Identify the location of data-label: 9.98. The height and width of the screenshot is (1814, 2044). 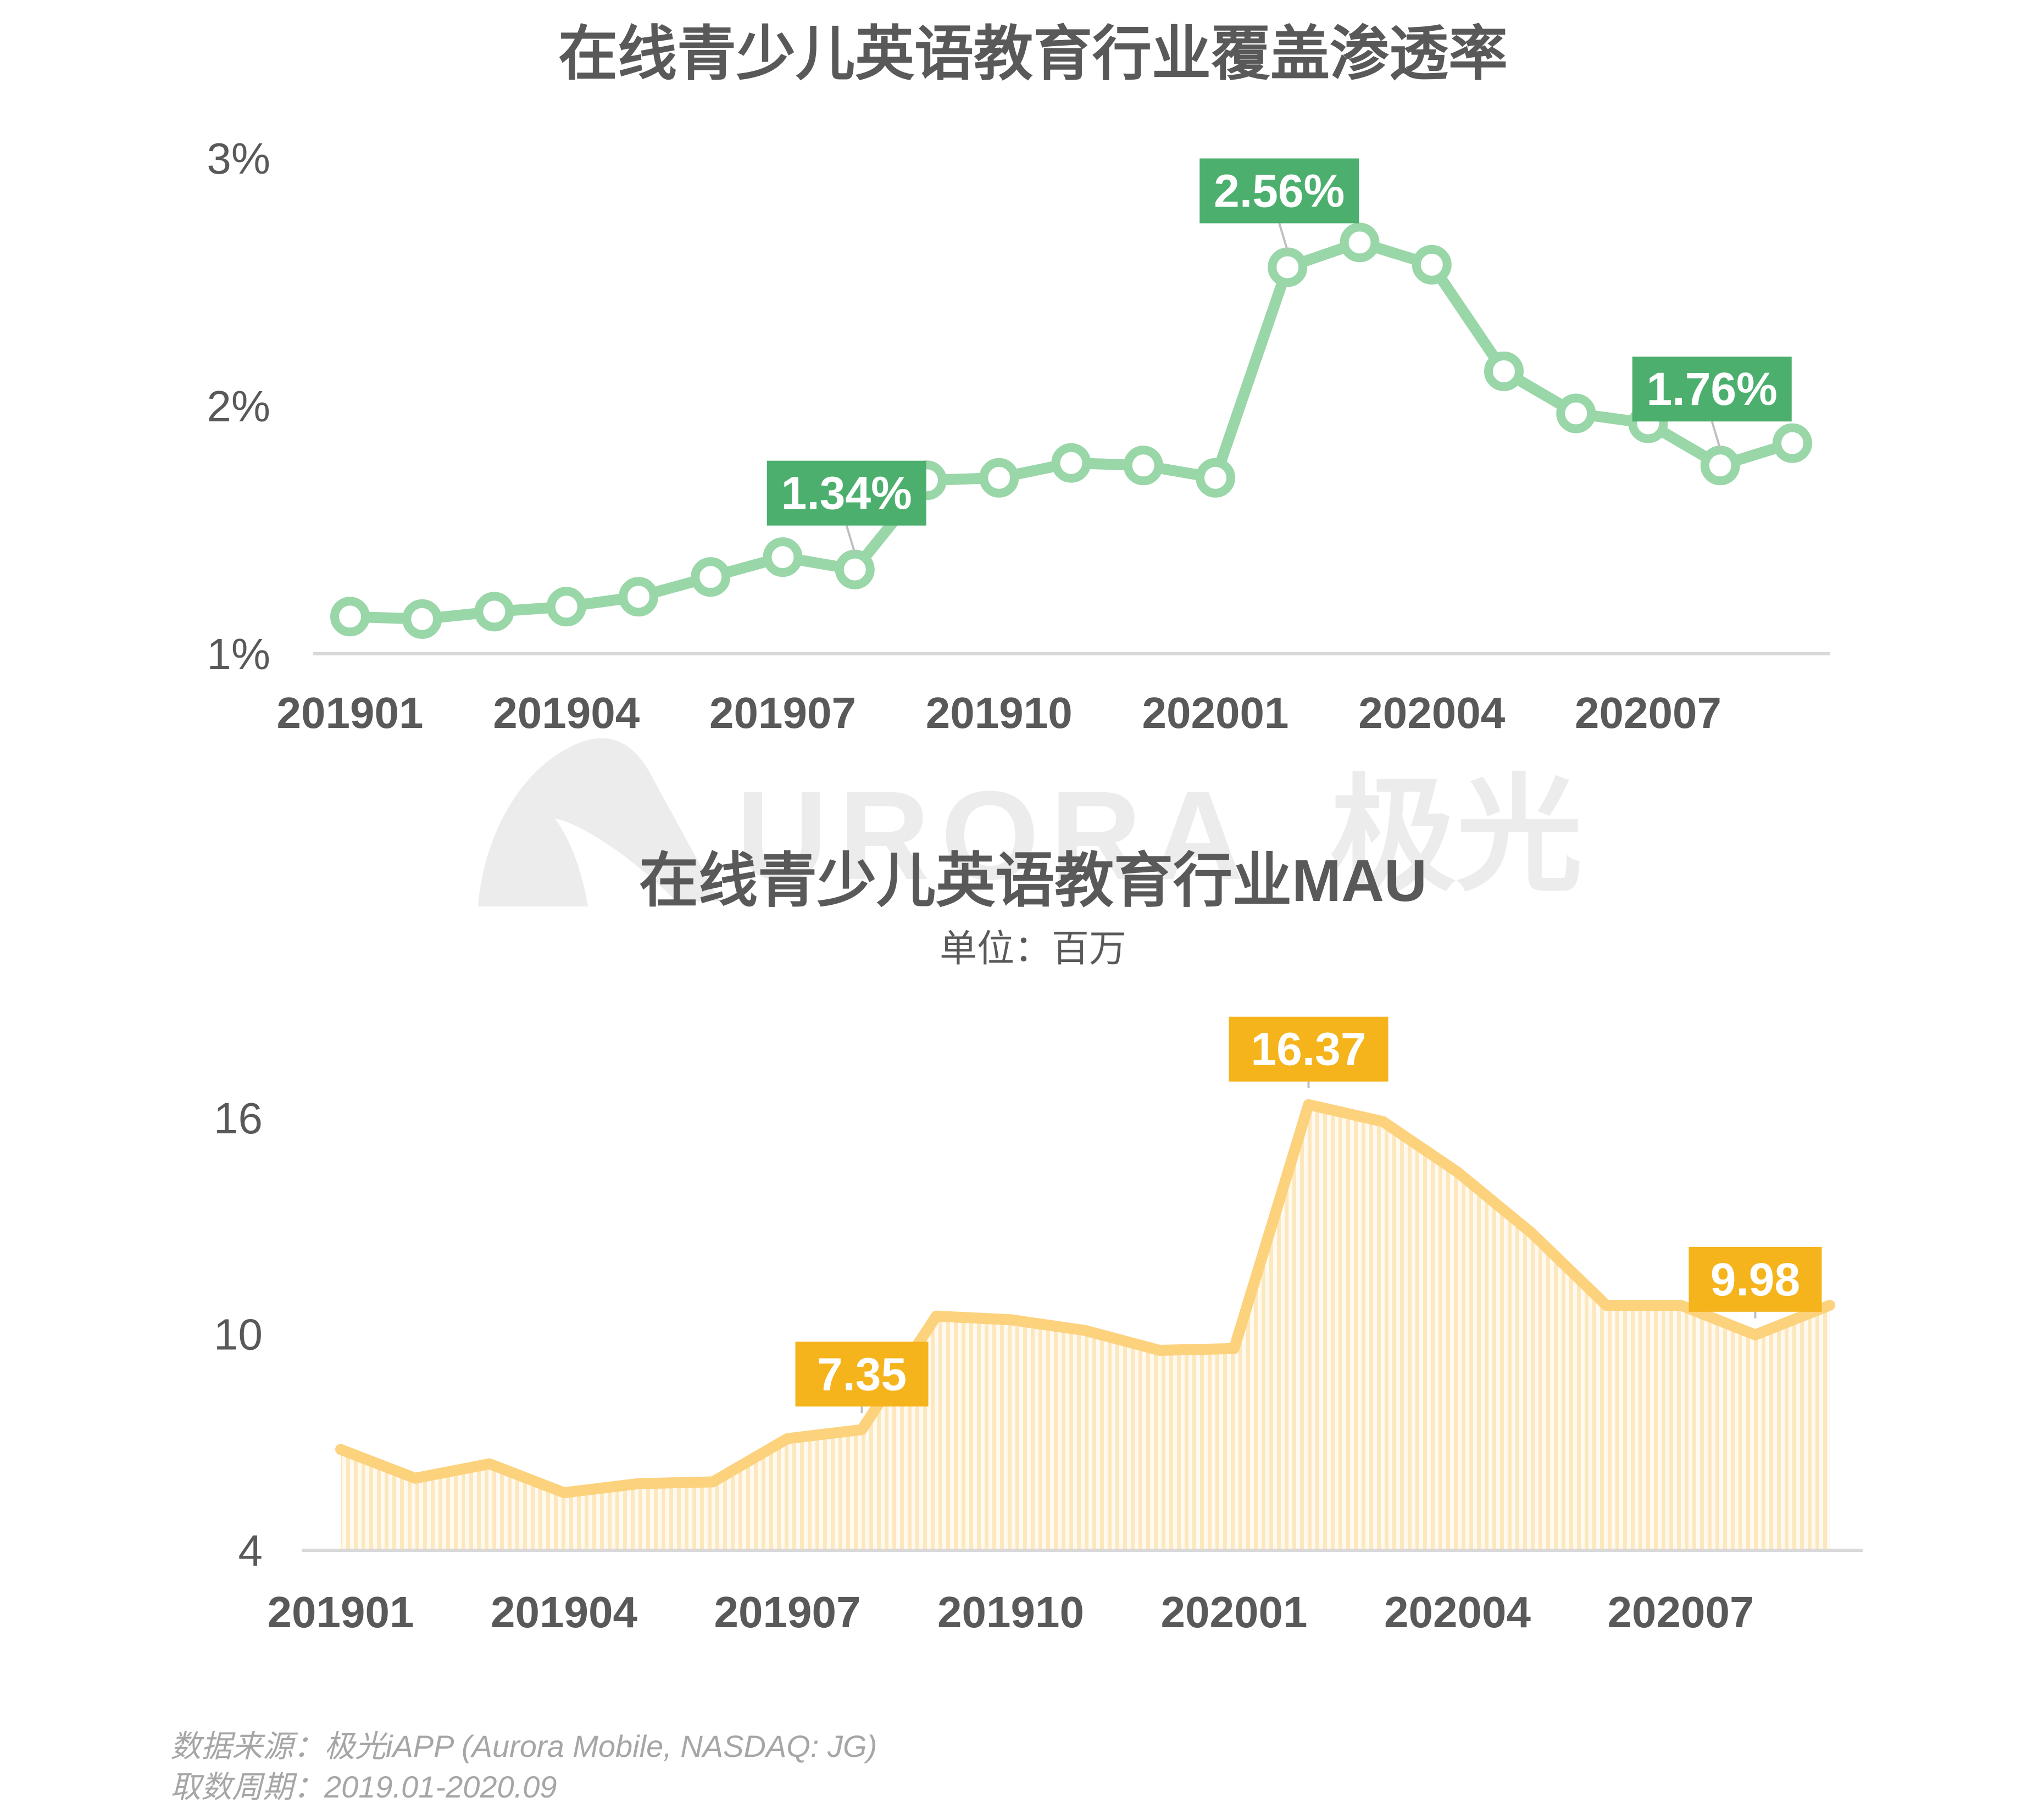
(1755, 1282).